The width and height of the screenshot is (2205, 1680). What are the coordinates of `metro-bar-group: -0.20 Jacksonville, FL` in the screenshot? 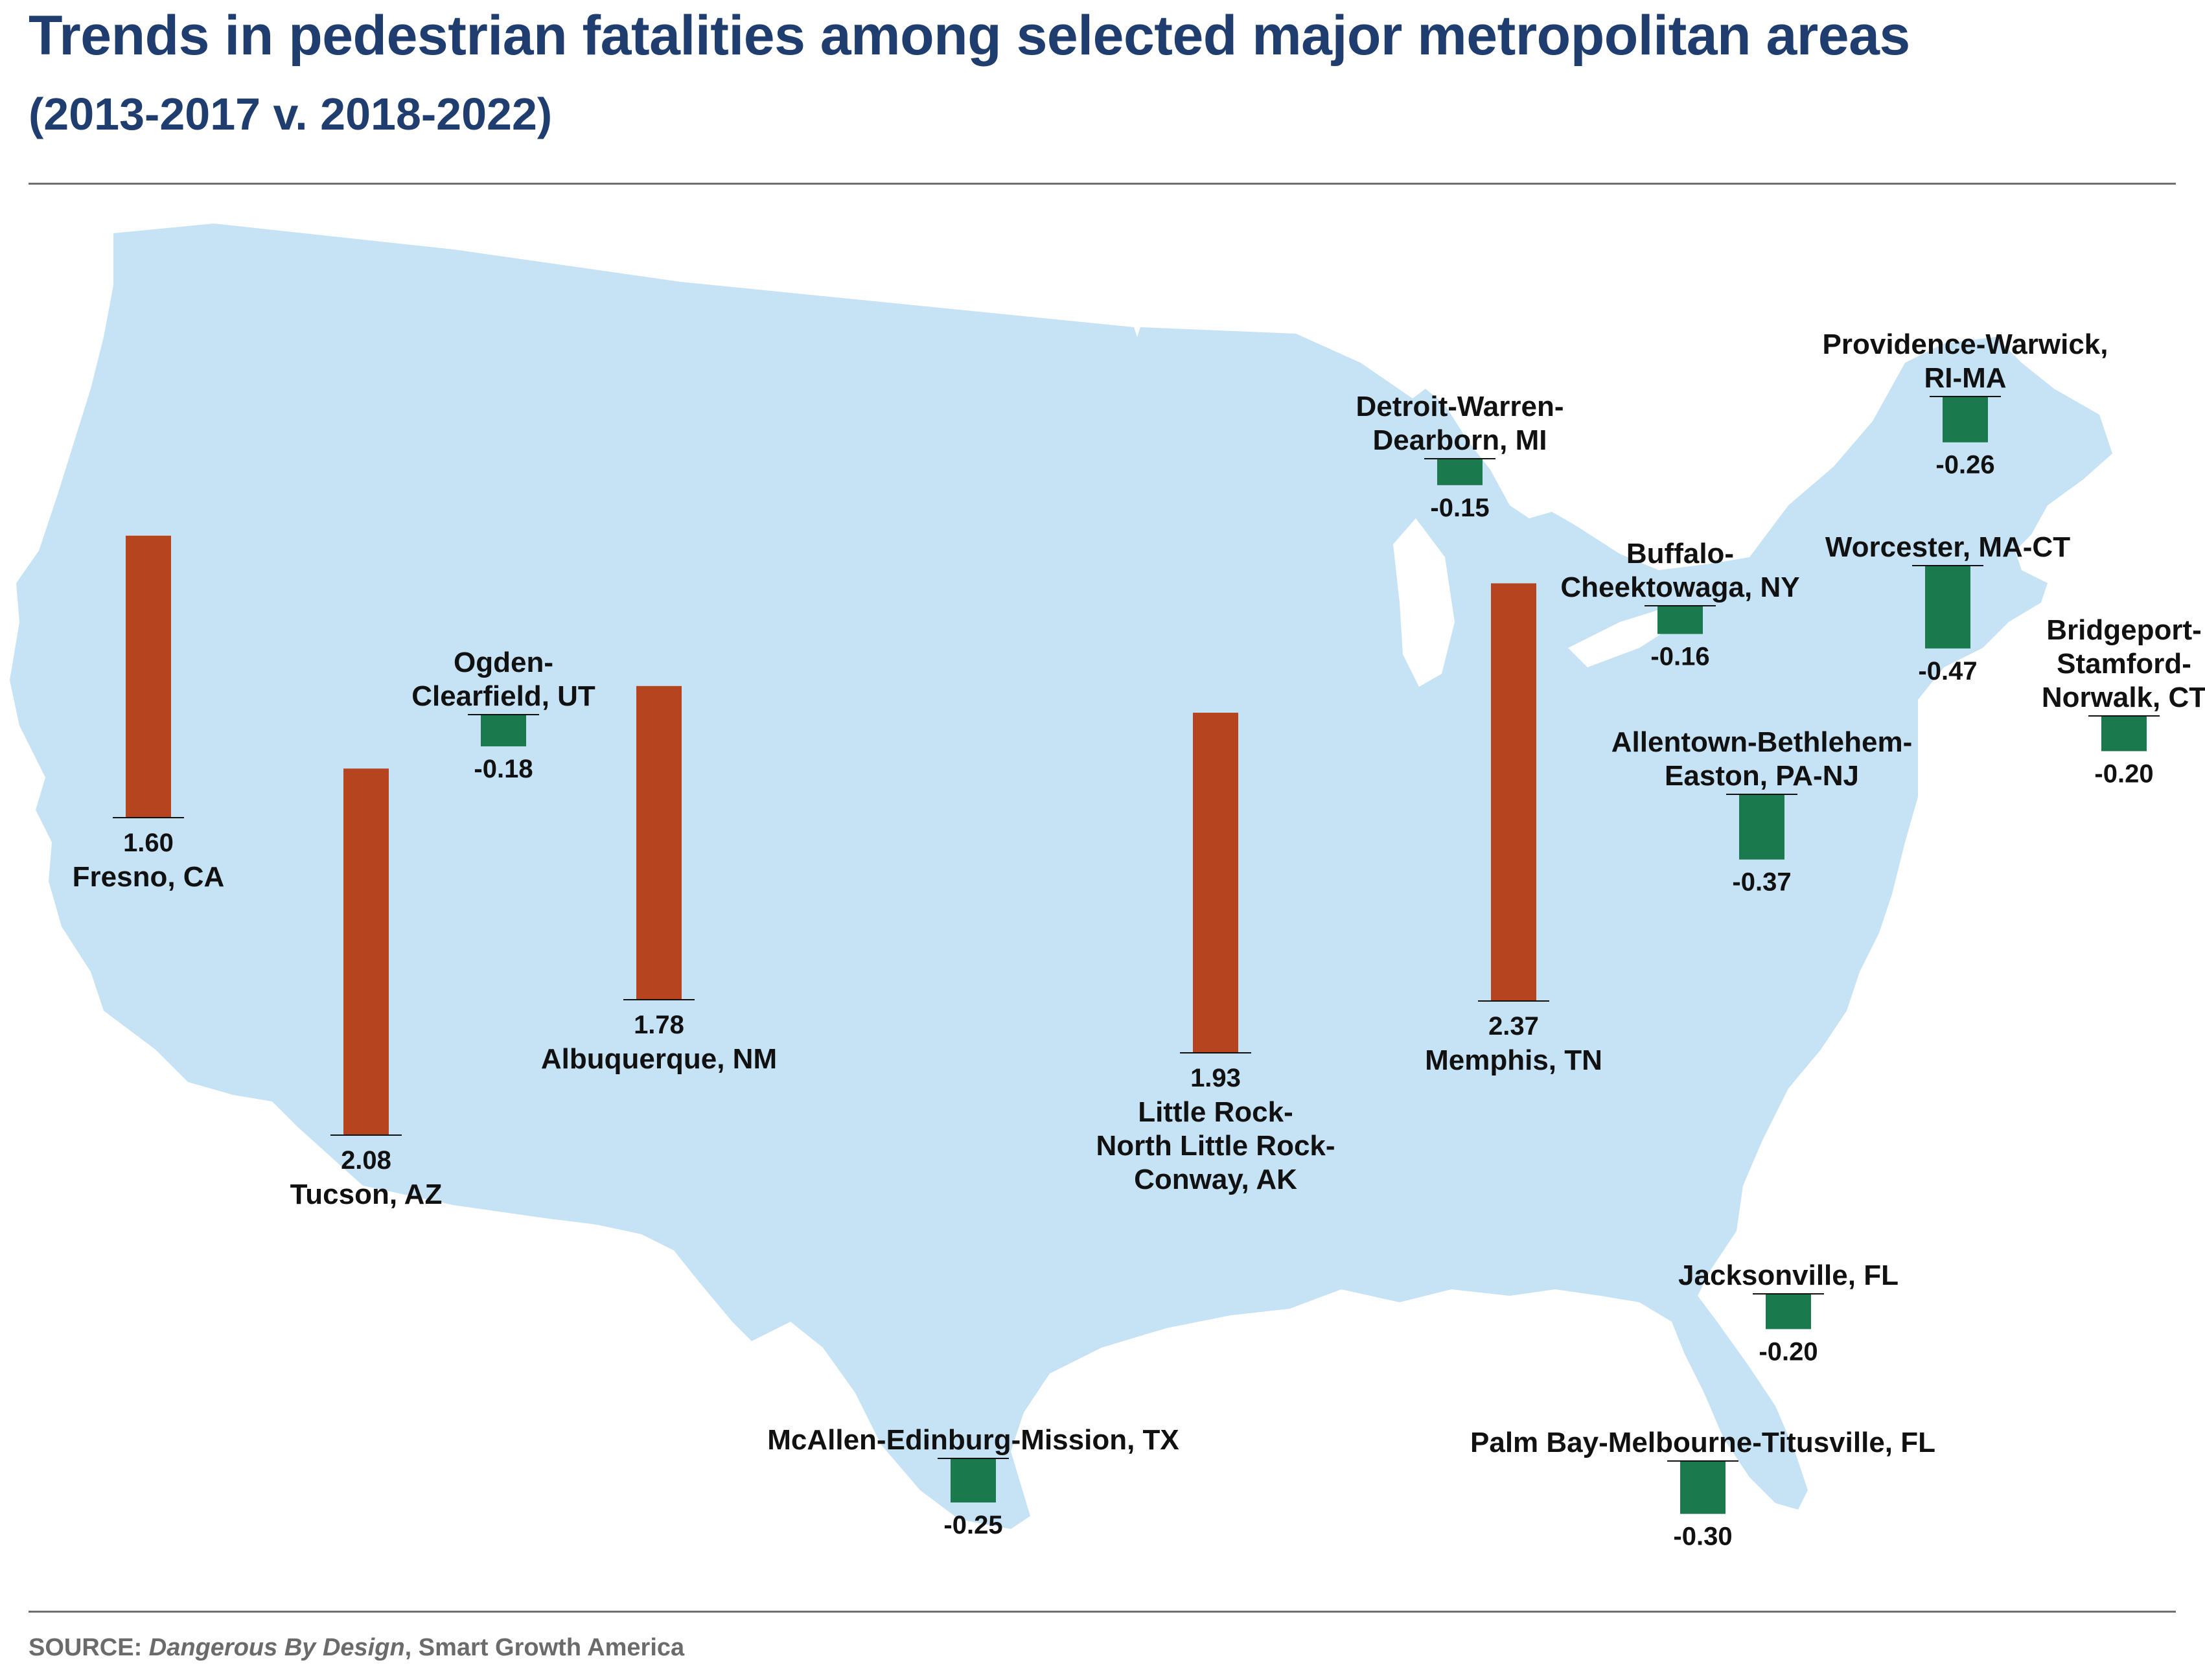 It's located at (1789, 1313).